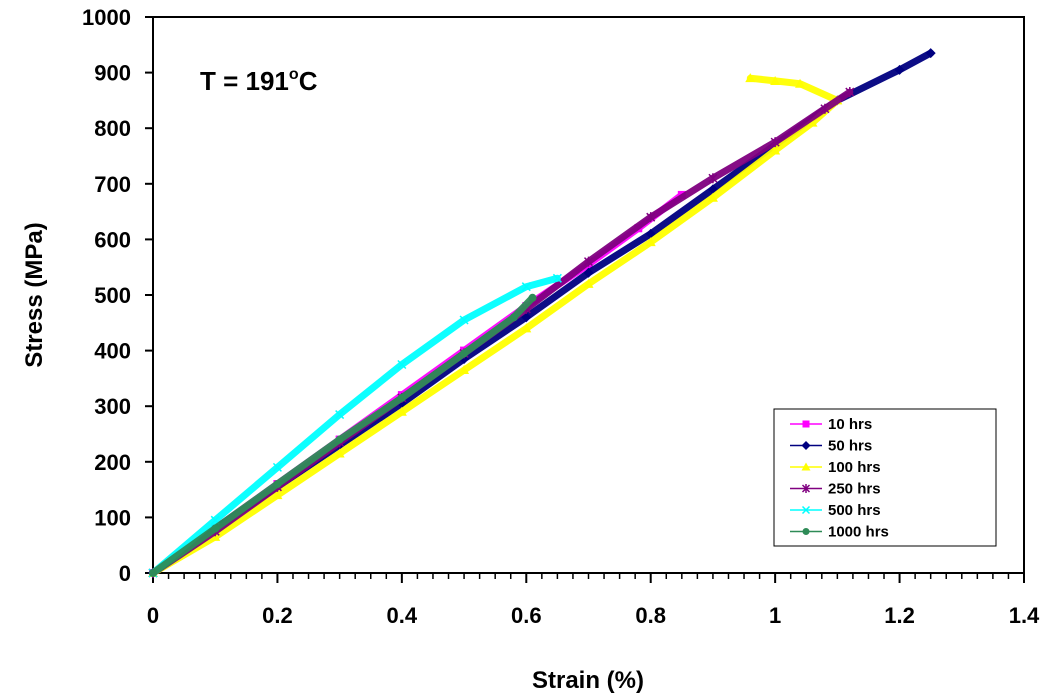  What do you see at coordinates (899, 615) in the screenshot?
I see `x-tick-label: 1.2` at bounding box center [899, 615].